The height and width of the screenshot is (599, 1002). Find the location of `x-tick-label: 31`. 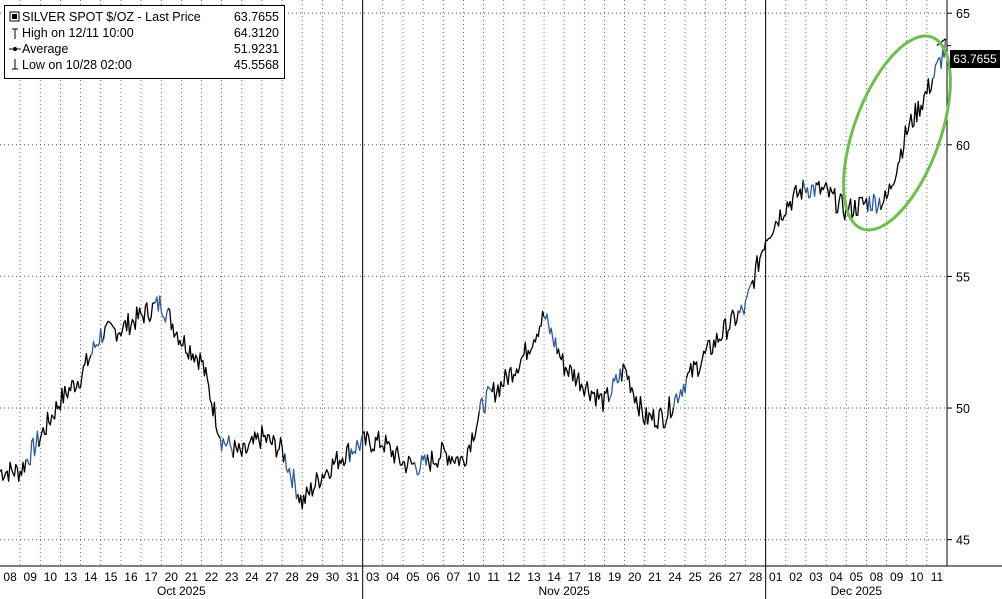

x-tick-label: 31 is located at coordinates (353, 577).